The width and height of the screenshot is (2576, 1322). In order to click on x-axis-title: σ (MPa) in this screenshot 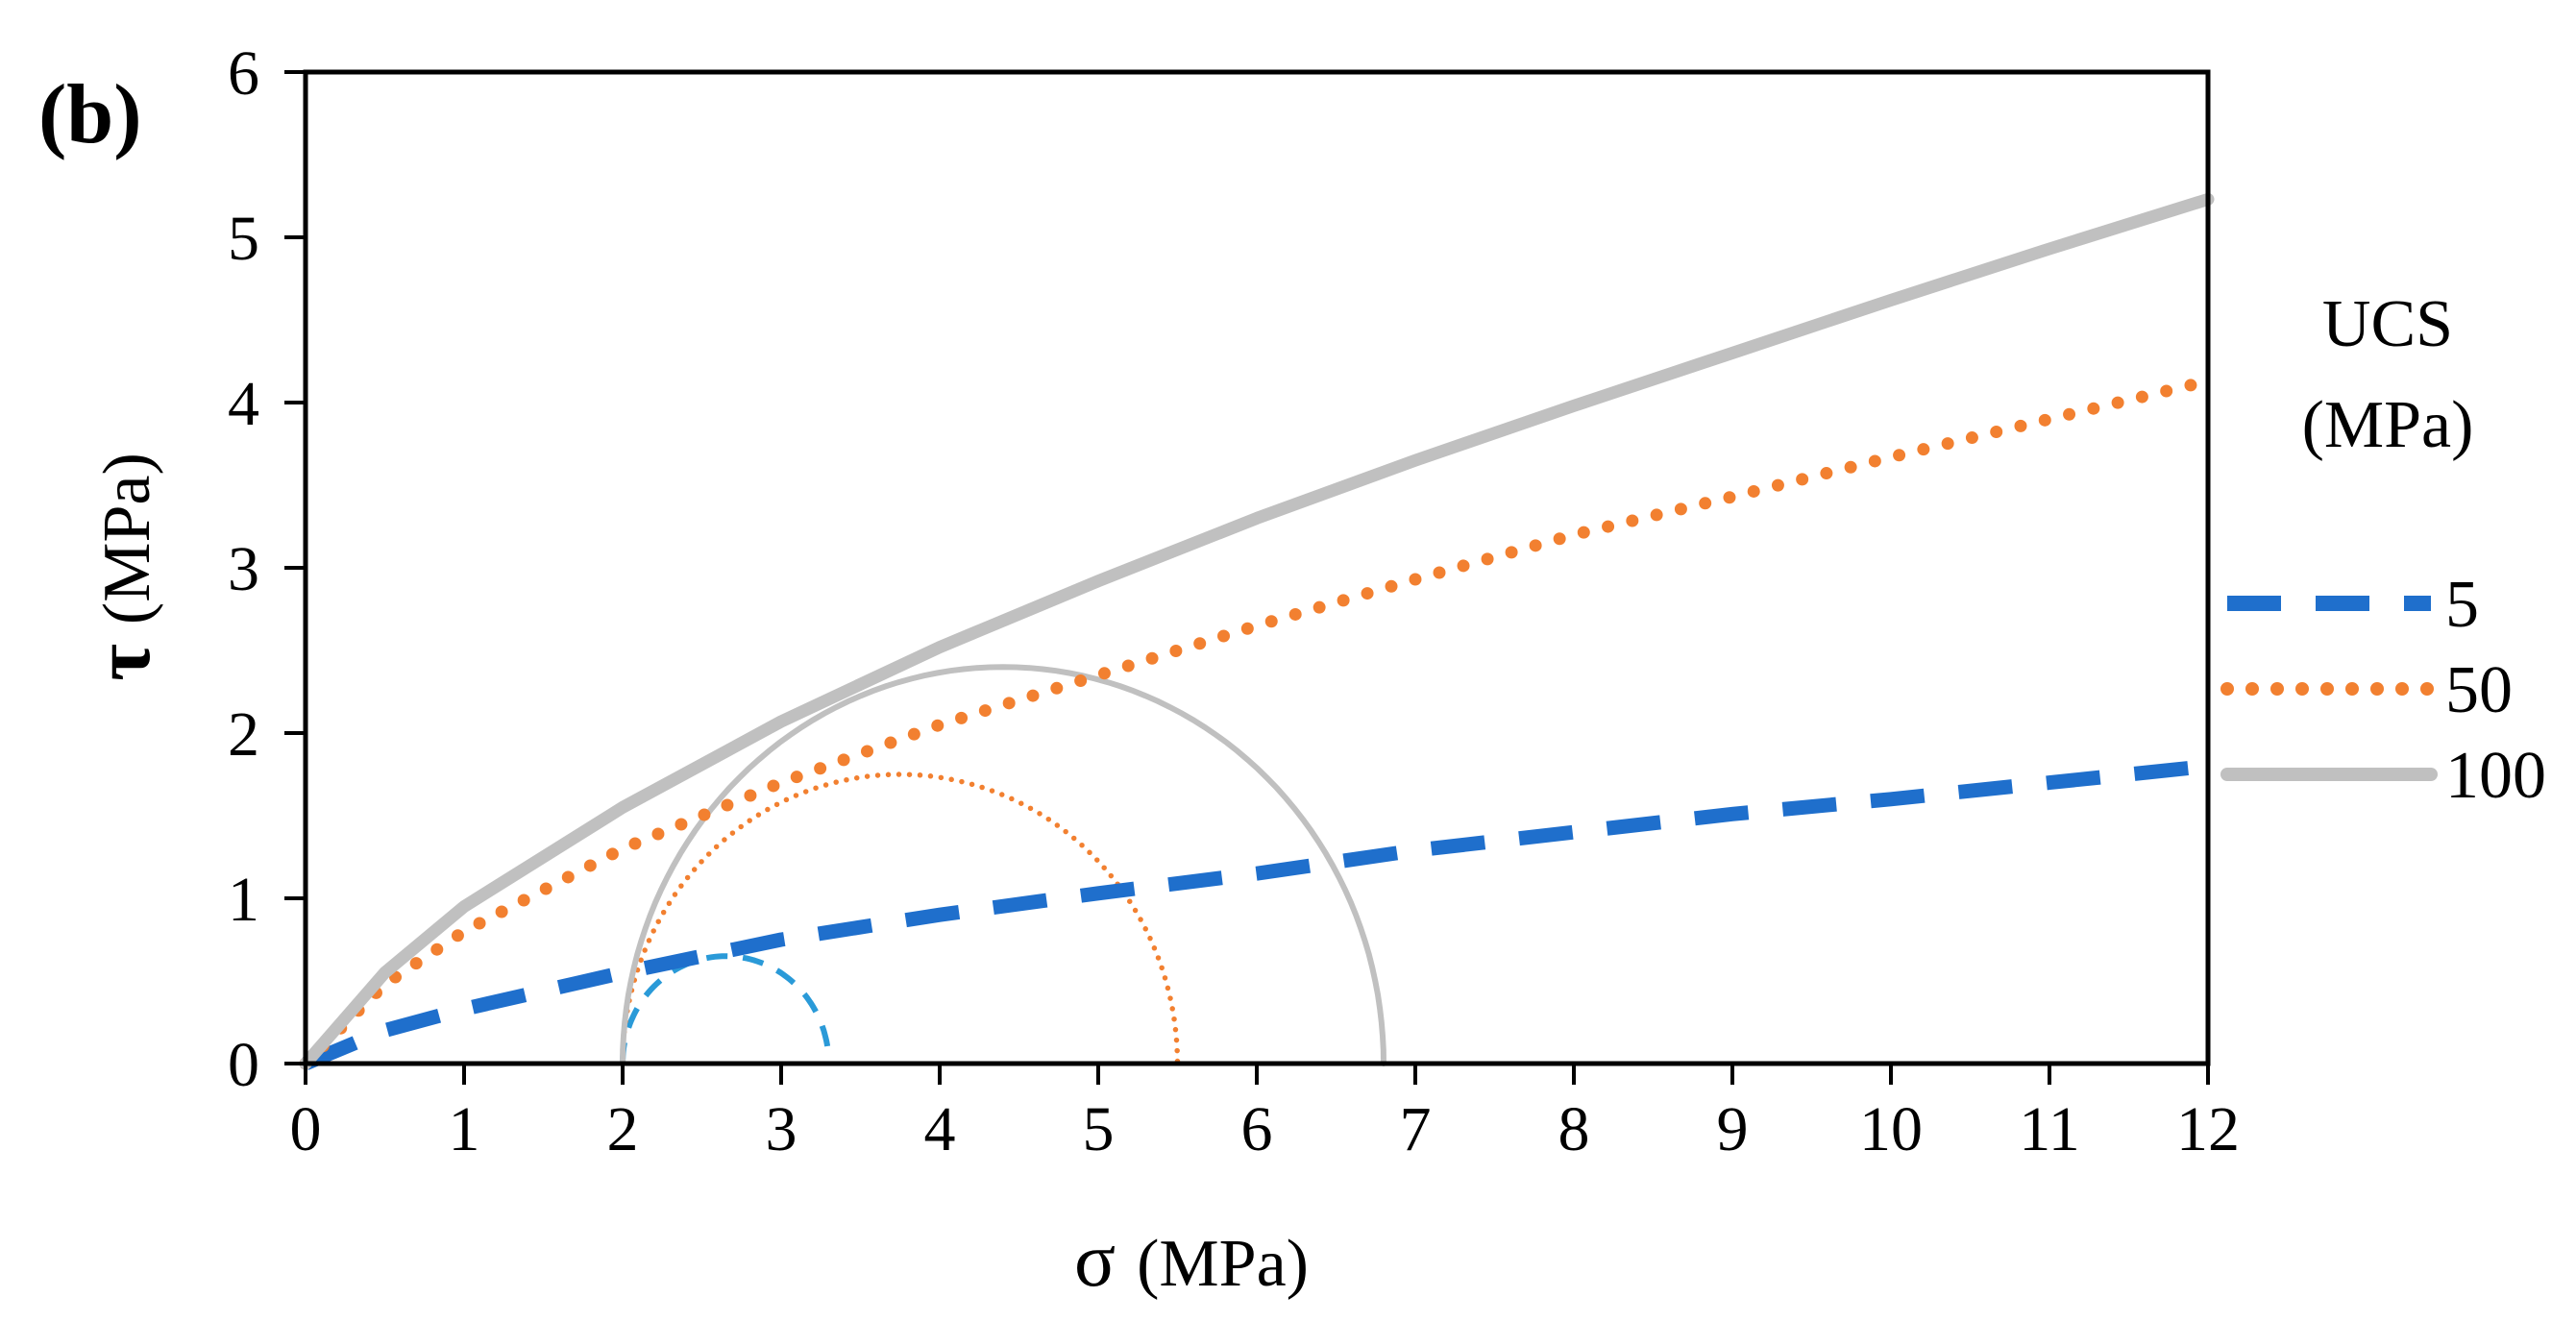, I will do `click(1191, 1260)`.